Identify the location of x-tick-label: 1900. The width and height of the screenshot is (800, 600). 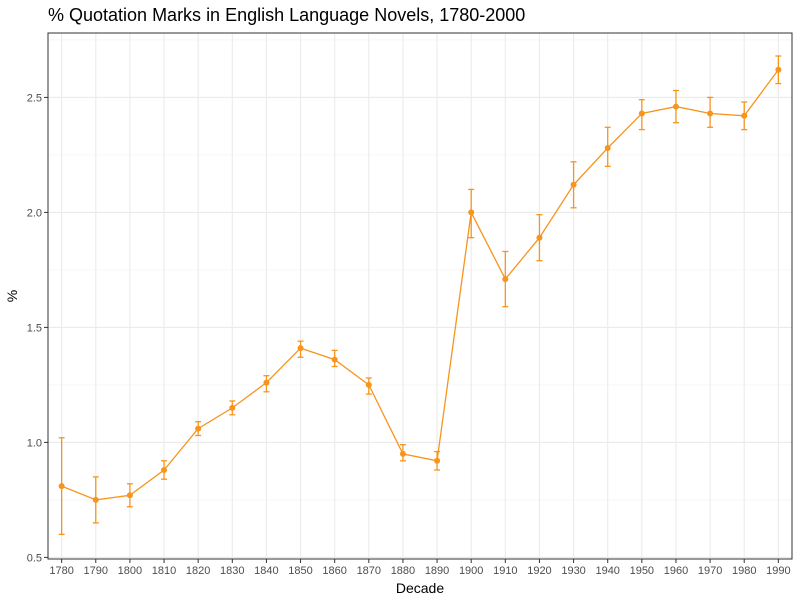
(471, 571).